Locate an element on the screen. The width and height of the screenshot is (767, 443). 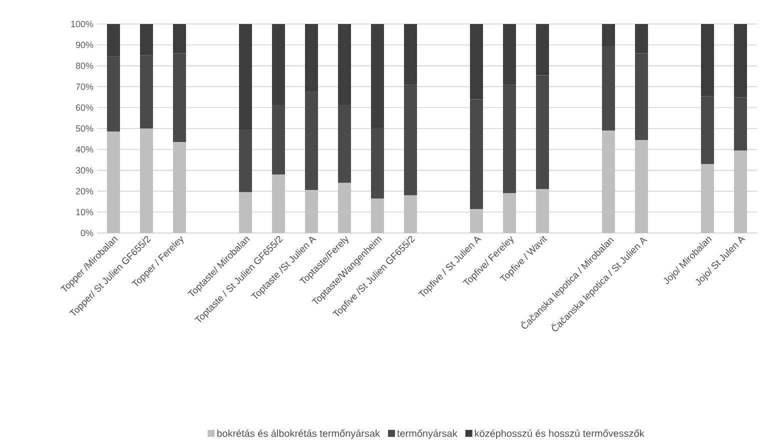
y-tick-label: 60% is located at coordinates (85, 107).